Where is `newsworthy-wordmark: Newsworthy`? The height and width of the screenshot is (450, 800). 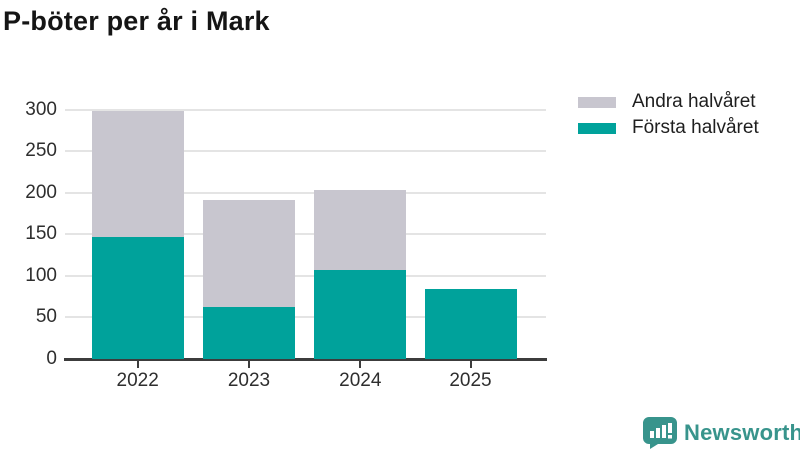 newsworthy-wordmark: Newsworthy is located at coordinates (742, 432).